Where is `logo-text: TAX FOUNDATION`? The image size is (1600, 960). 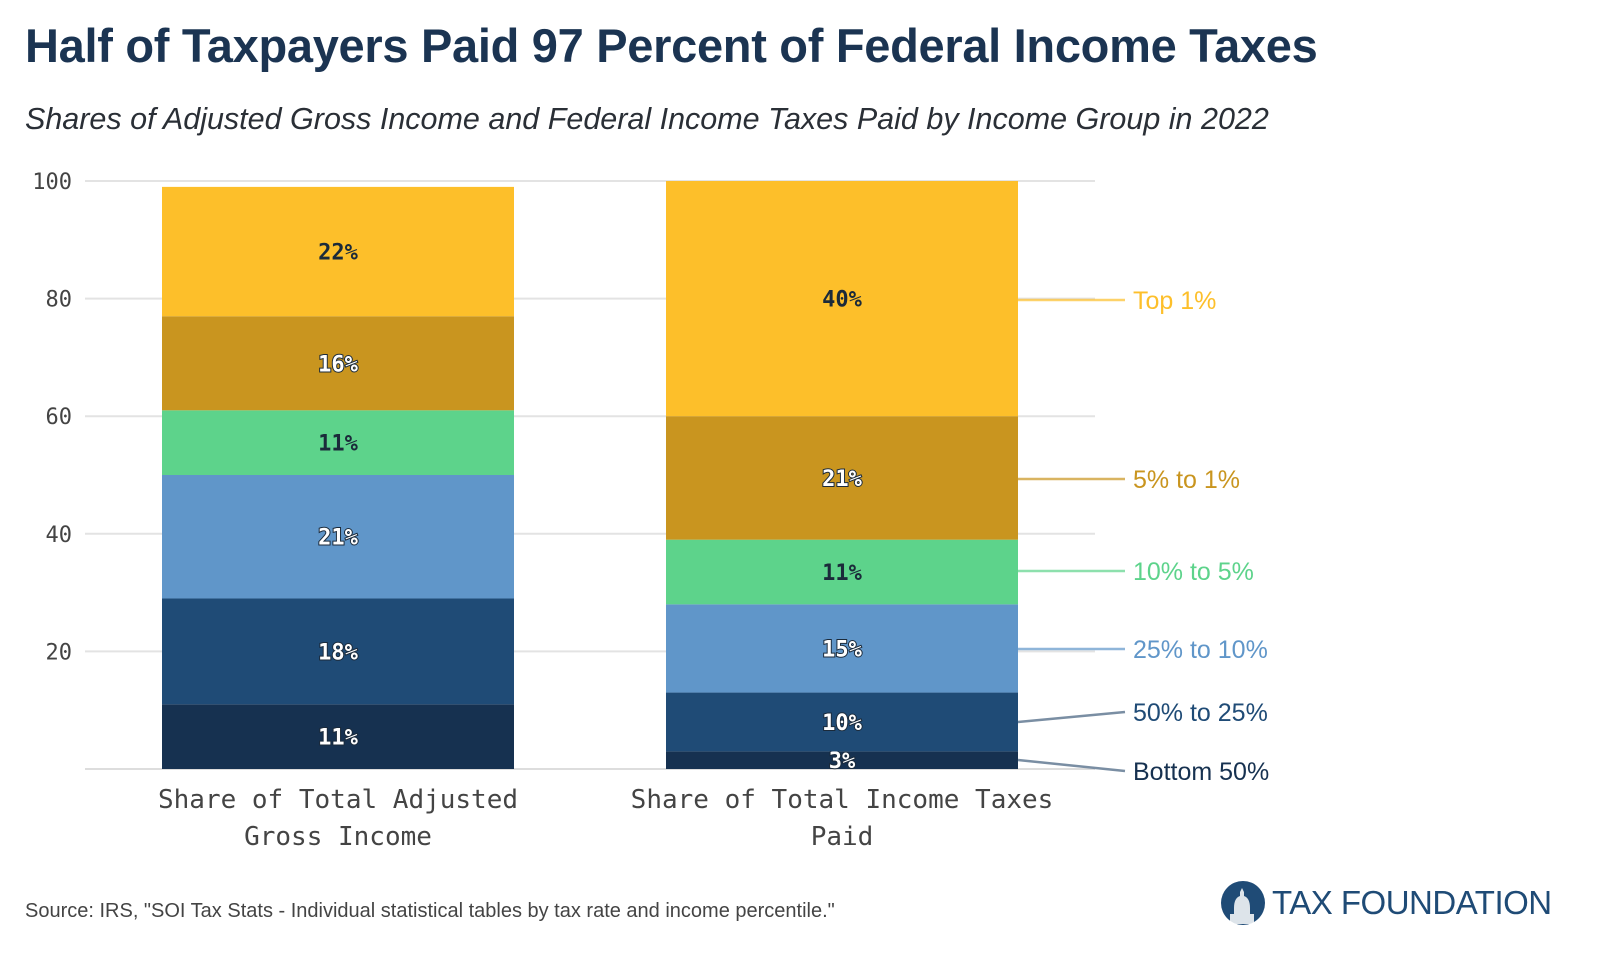
logo-text: TAX FOUNDATION is located at coordinates (1412, 902).